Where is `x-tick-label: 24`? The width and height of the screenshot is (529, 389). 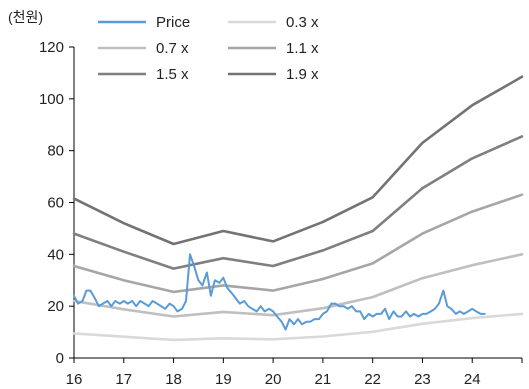
x-tick-label: 24 is located at coordinates (472, 379).